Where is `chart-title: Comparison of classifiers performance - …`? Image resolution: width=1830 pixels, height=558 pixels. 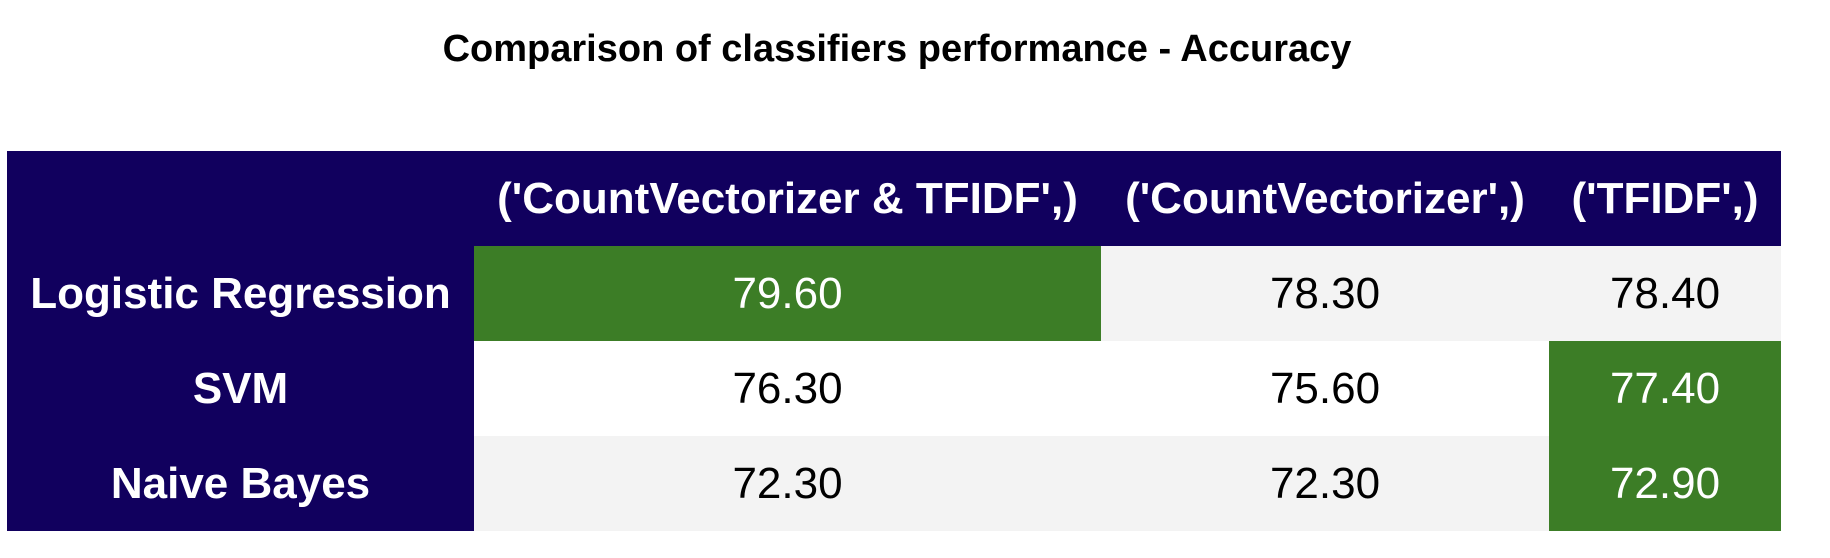
chart-title: Comparison of classifiers performance - … is located at coordinates (897, 49).